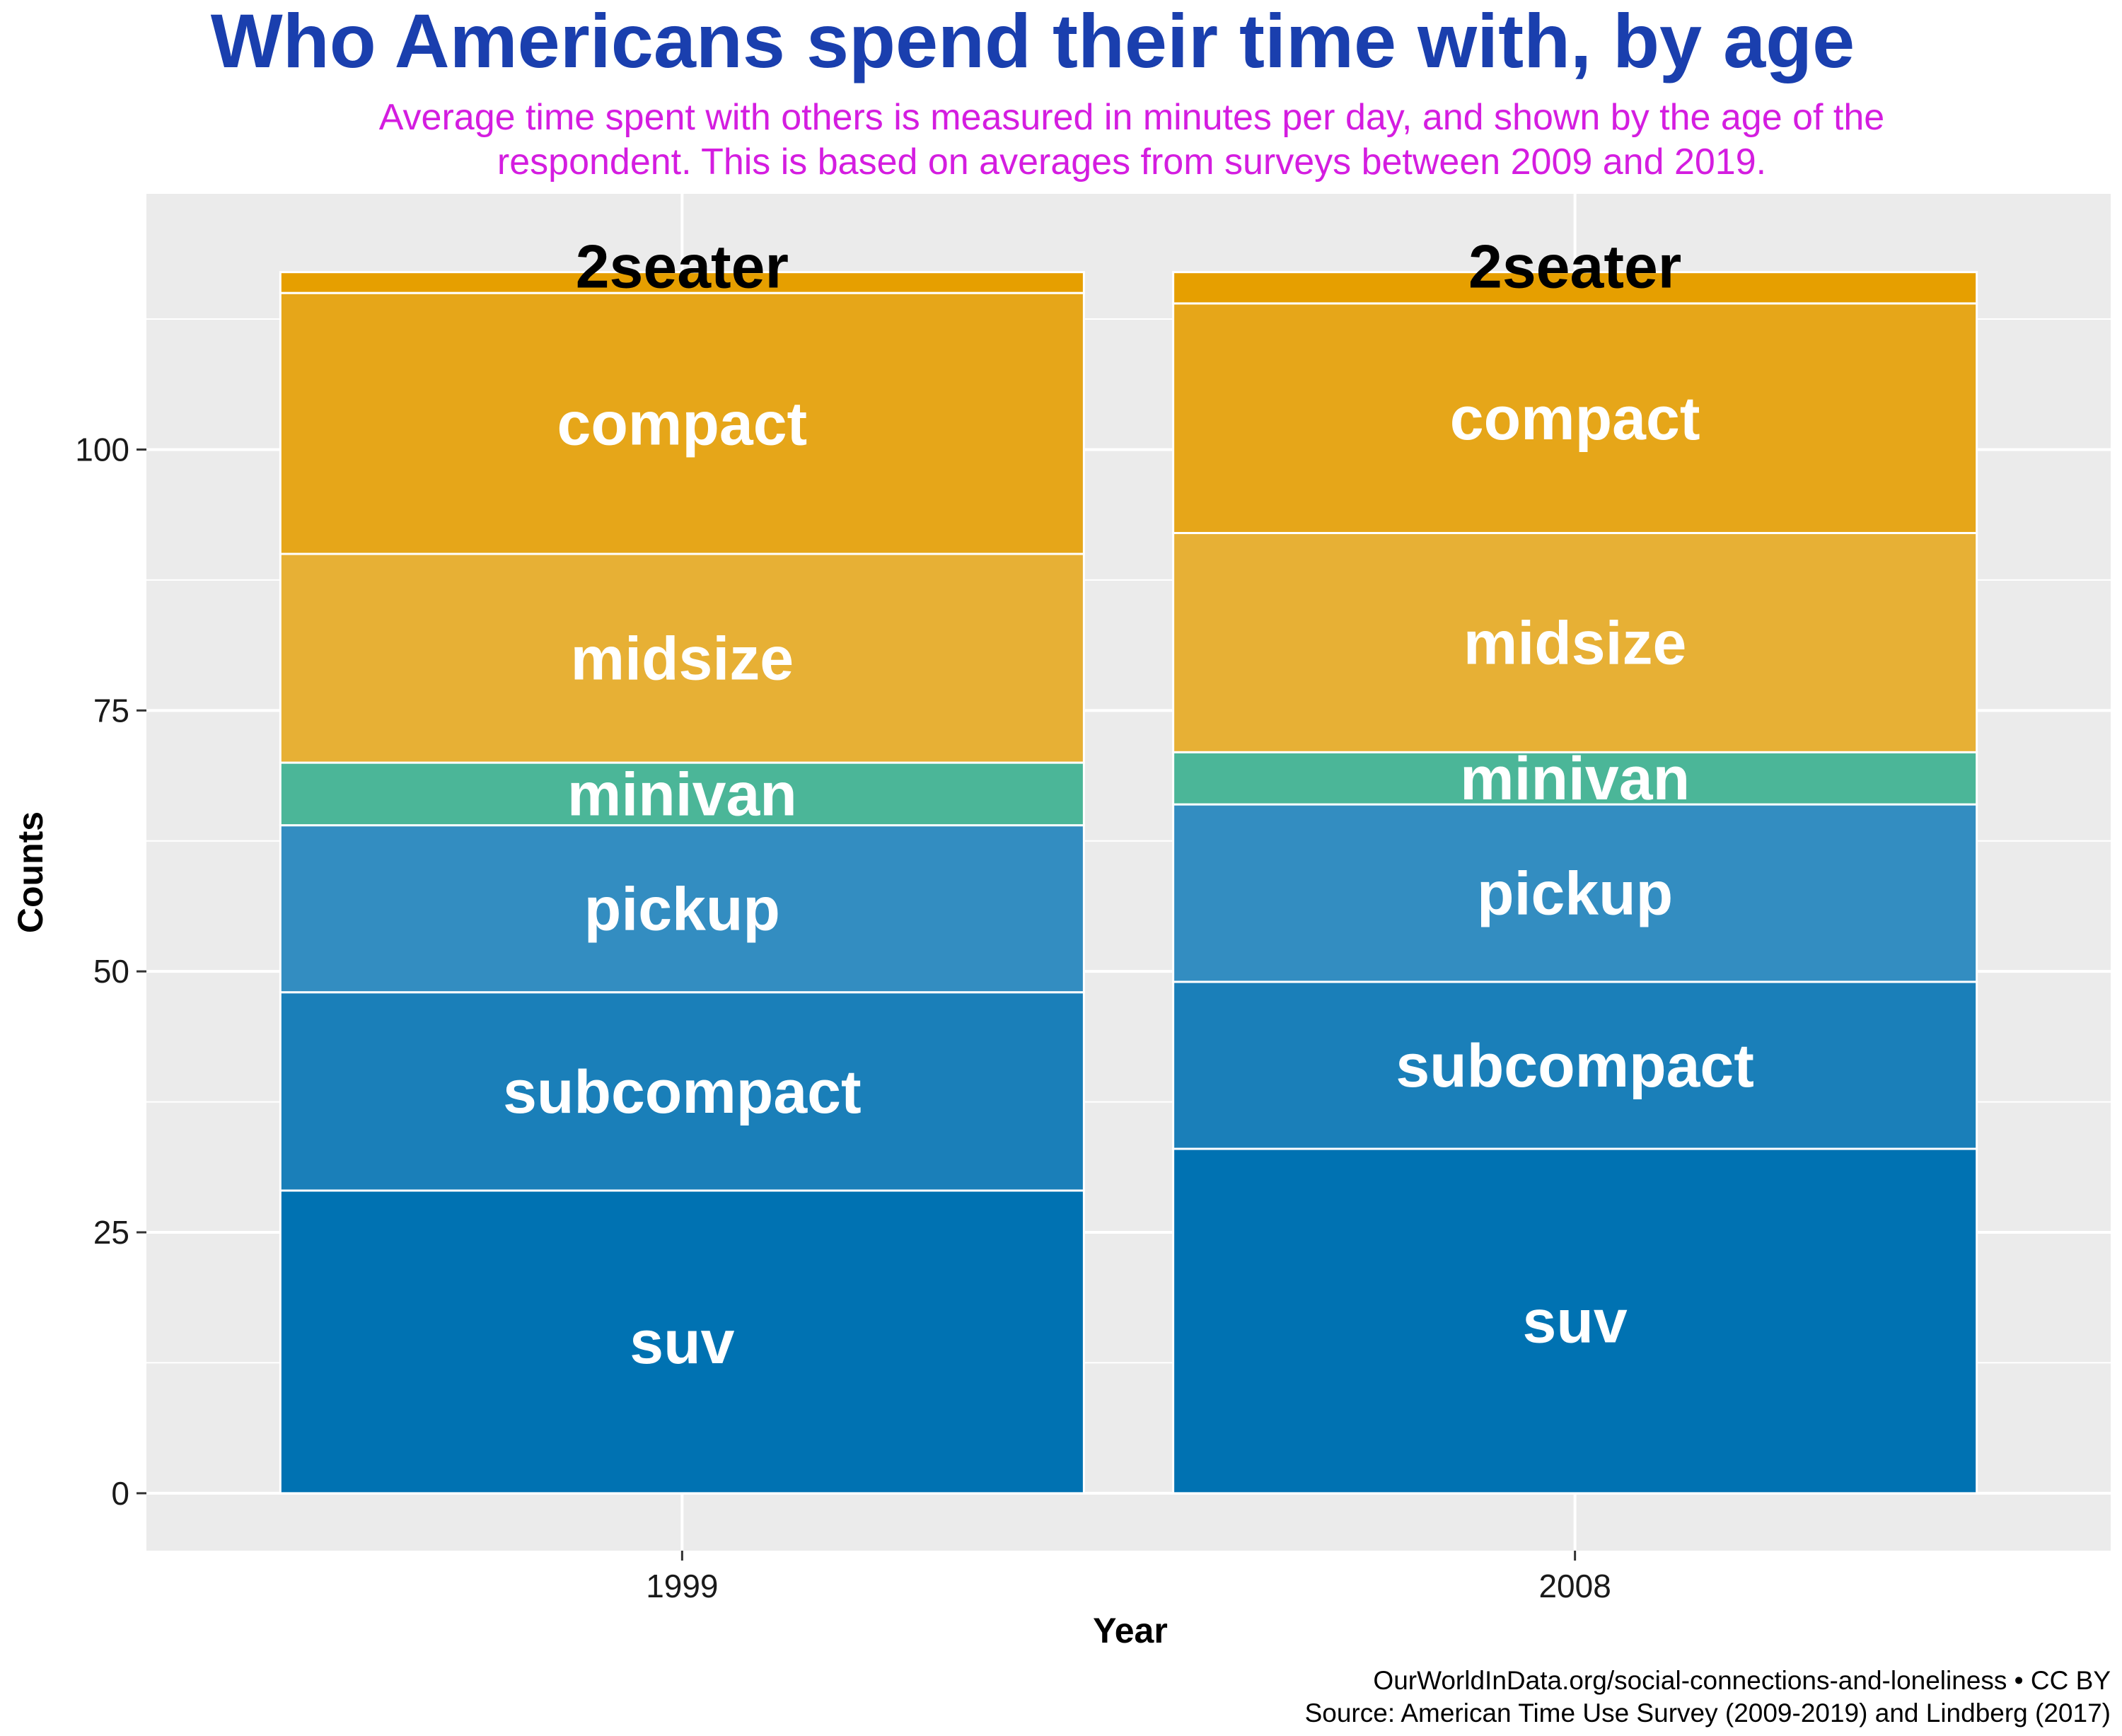  I want to click on segment-label-minivan-2008: minivan, so click(1575, 779).